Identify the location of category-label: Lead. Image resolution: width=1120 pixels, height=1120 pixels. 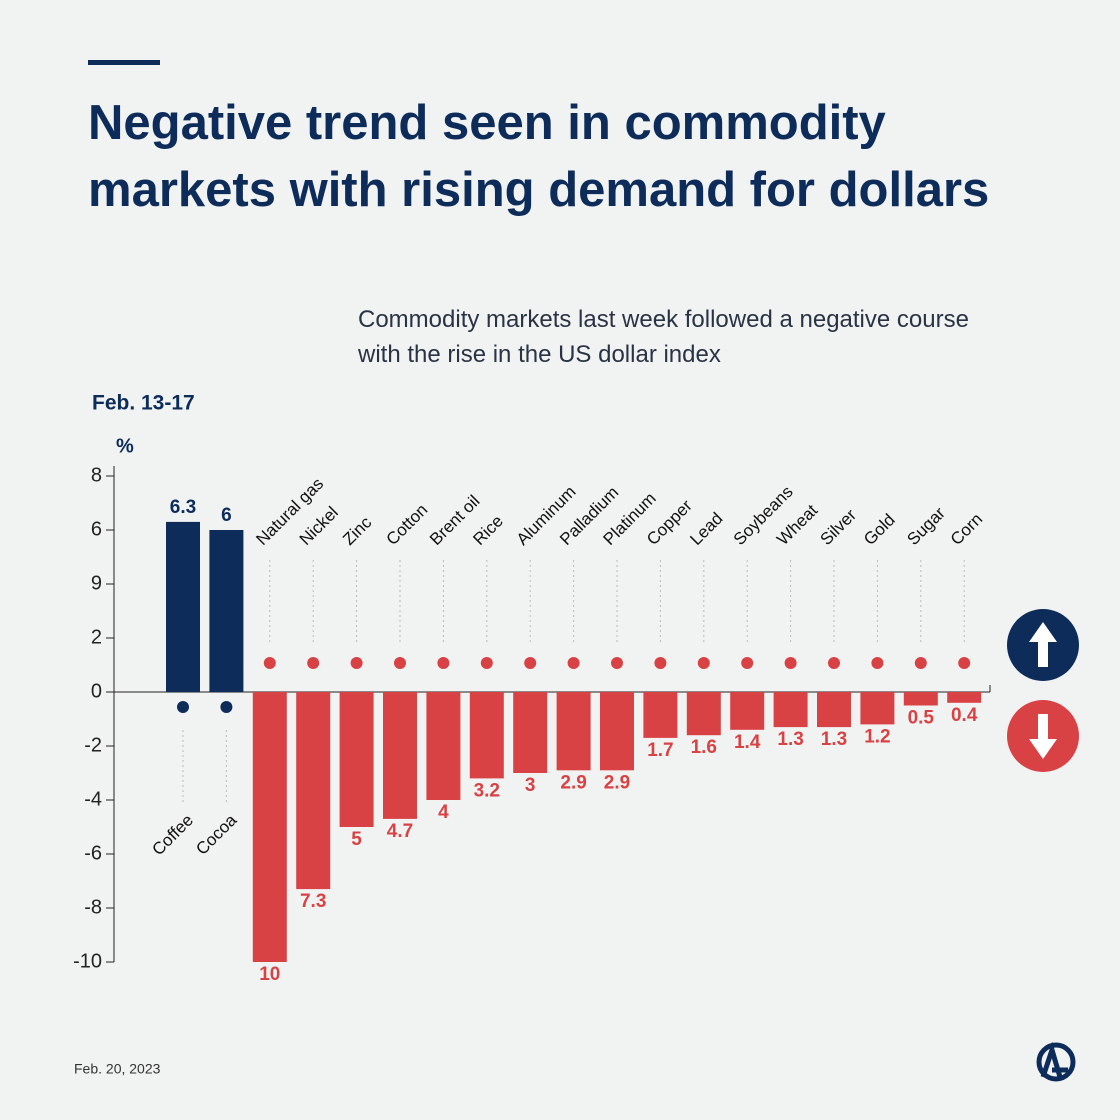
(706, 529).